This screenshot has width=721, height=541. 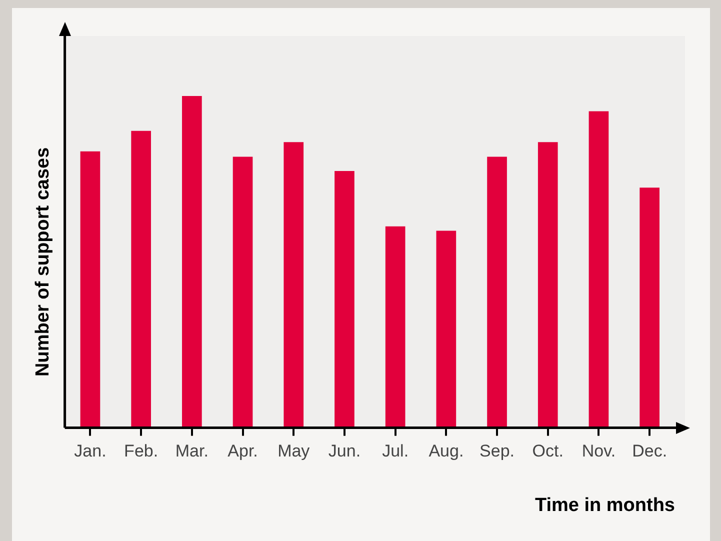 I want to click on x-tick-label: Dec., so click(x=650, y=451).